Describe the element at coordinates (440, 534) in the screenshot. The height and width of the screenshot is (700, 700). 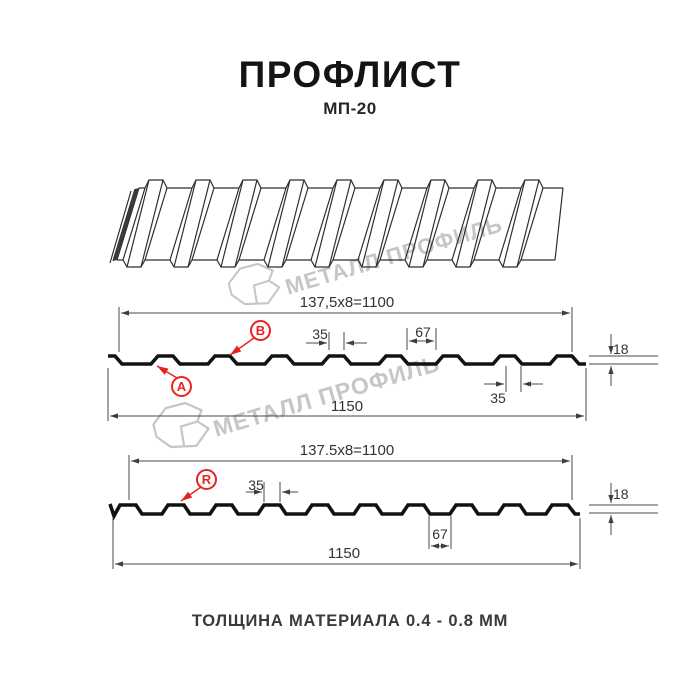
I see `reverse-valley-width: 67` at that location.